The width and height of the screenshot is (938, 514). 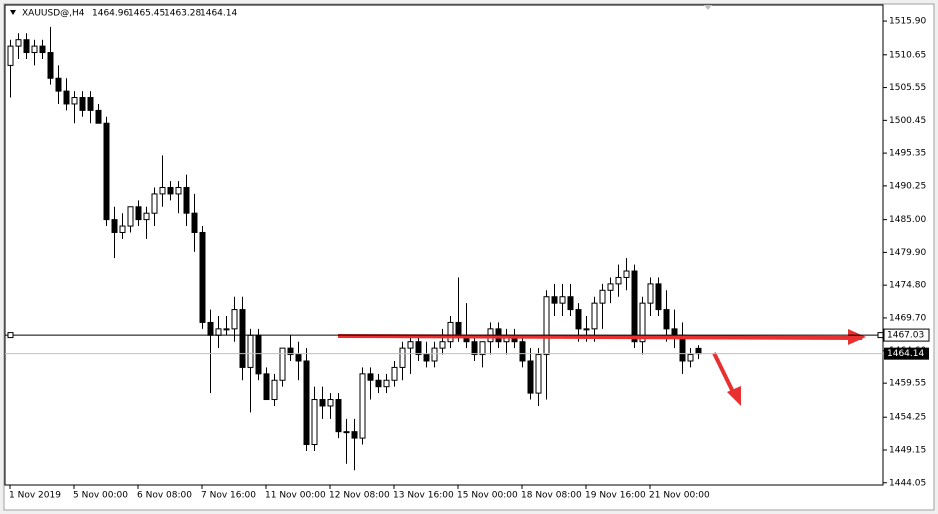 What do you see at coordinates (487, 496) in the screenshot?
I see `x-tick-label: 15 Nov 00:00` at bounding box center [487, 496].